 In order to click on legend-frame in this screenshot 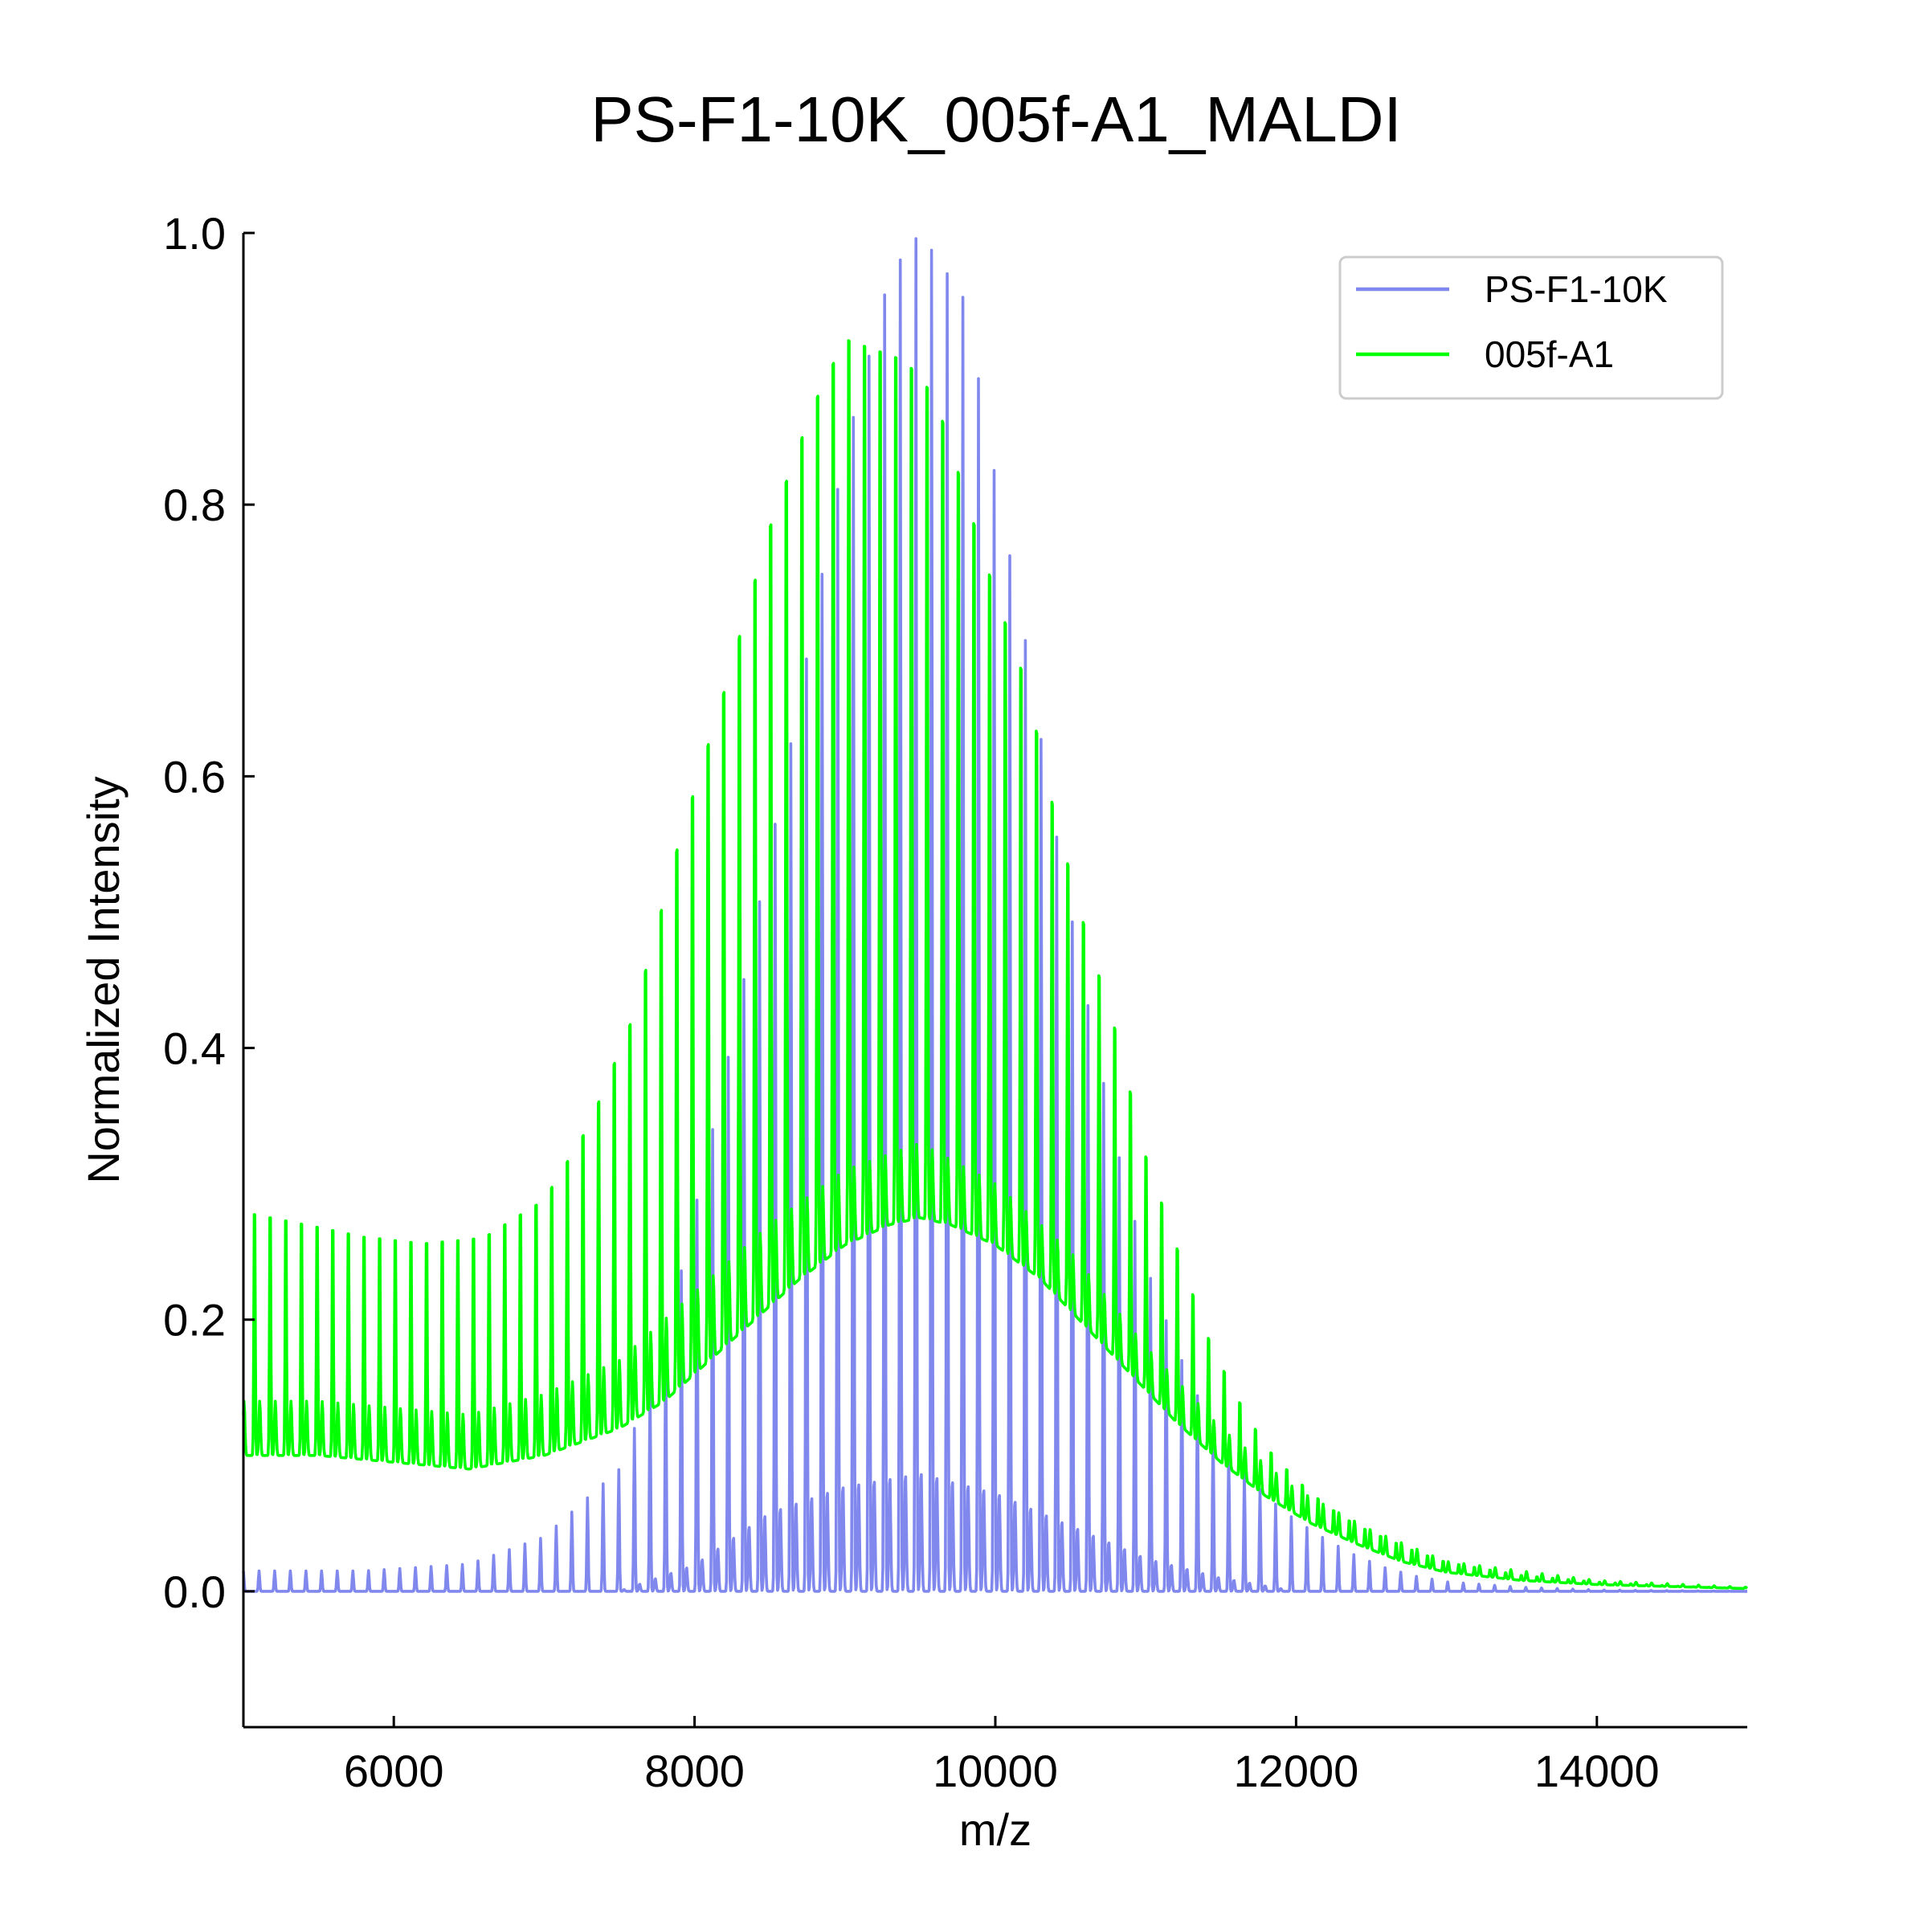, I will do `click(1531, 328)`.